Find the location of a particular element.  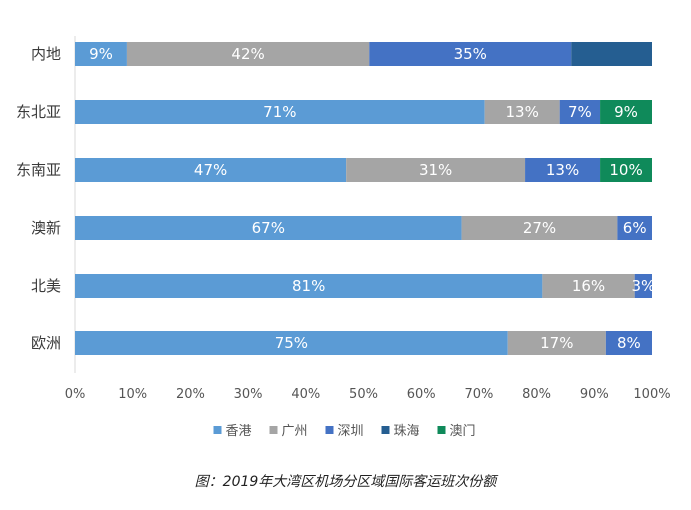

data-label: 67% is located at coordinates (268, 228).